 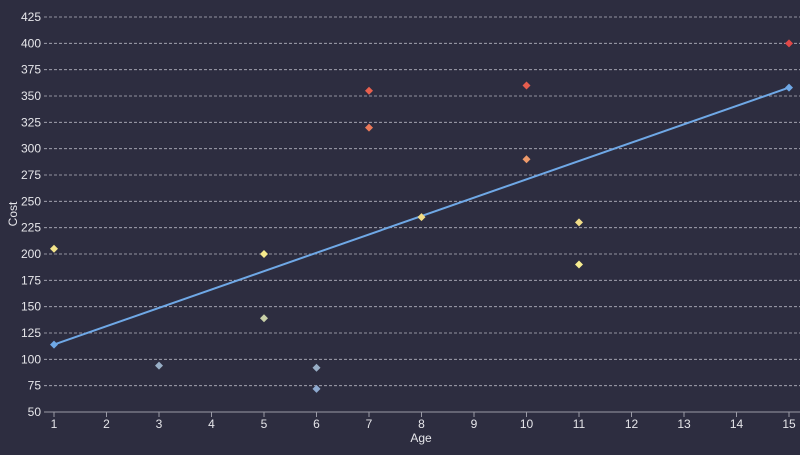 What do you see at coordinates (316, 424) in the screenshot?
I see `x-tick-label: 6` at bounding box center [316, 424].